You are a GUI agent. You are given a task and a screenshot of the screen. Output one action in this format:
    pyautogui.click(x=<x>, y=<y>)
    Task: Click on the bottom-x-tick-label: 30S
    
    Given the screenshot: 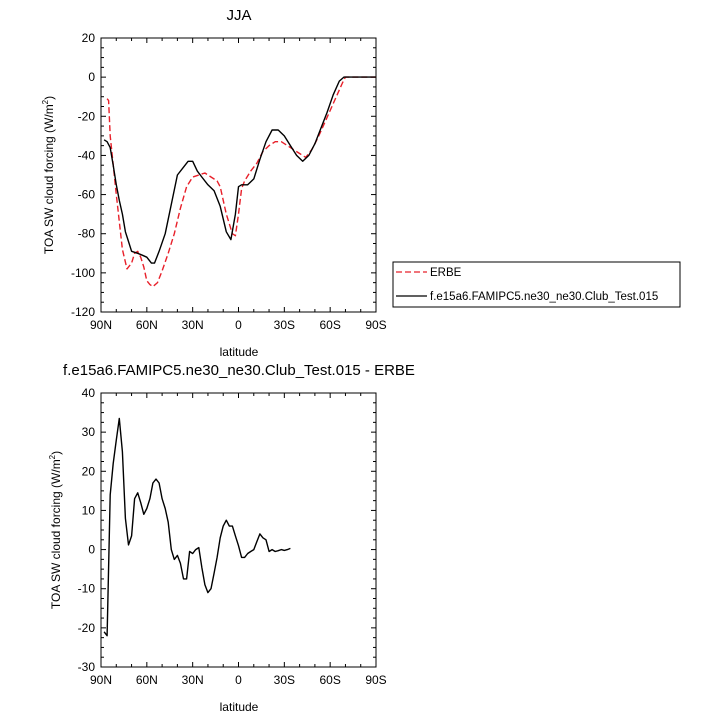 What is the action you would take?
    pyautogui.click(x=284, y=680)
    